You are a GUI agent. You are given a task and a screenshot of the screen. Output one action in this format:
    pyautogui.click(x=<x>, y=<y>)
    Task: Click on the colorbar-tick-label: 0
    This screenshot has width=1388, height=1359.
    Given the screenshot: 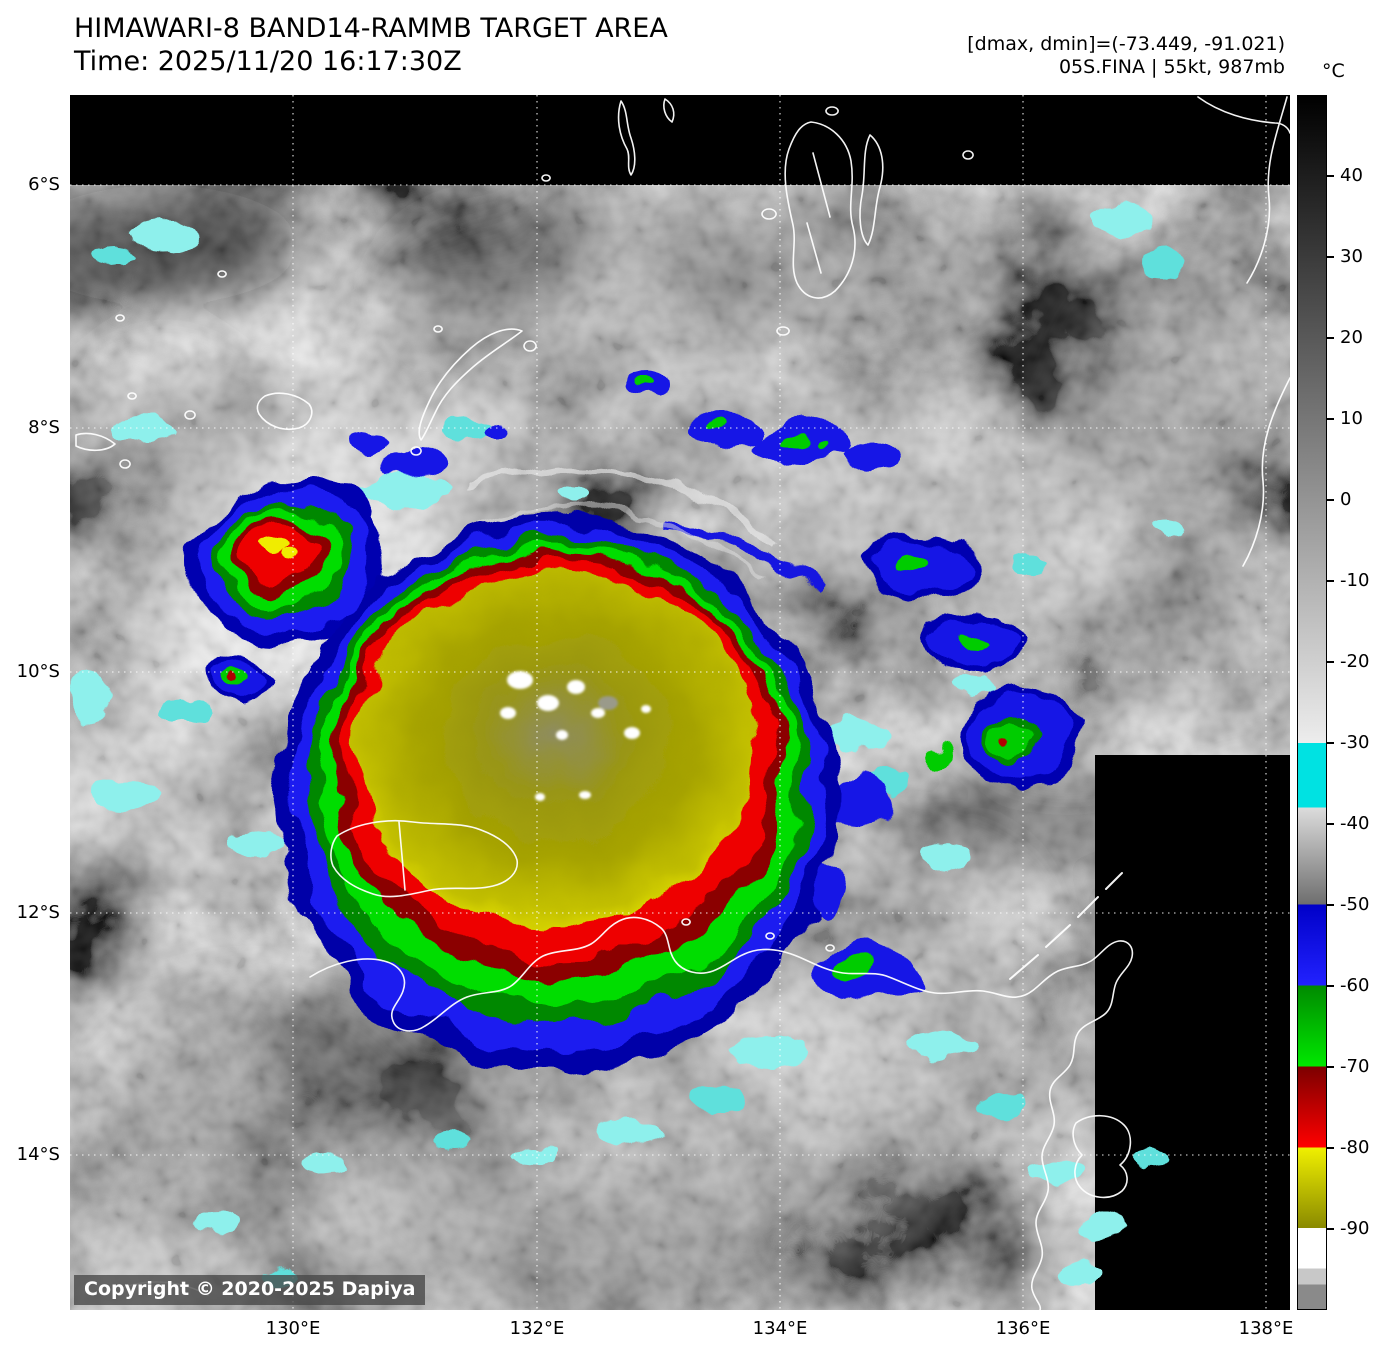 What is the action you would take?
    pyautogui.click(x=1346, y=499)
    